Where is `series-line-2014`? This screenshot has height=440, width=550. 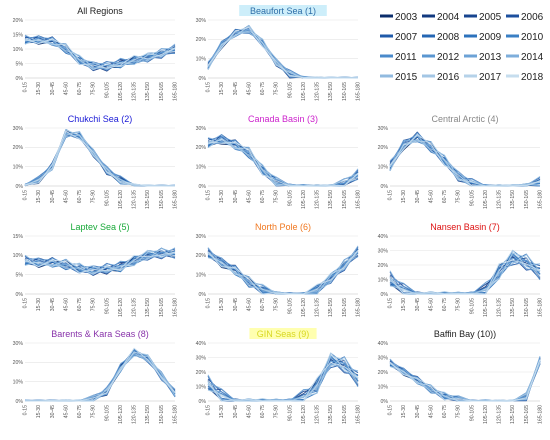
series-line-2014 is located at coordinates (465, 278).